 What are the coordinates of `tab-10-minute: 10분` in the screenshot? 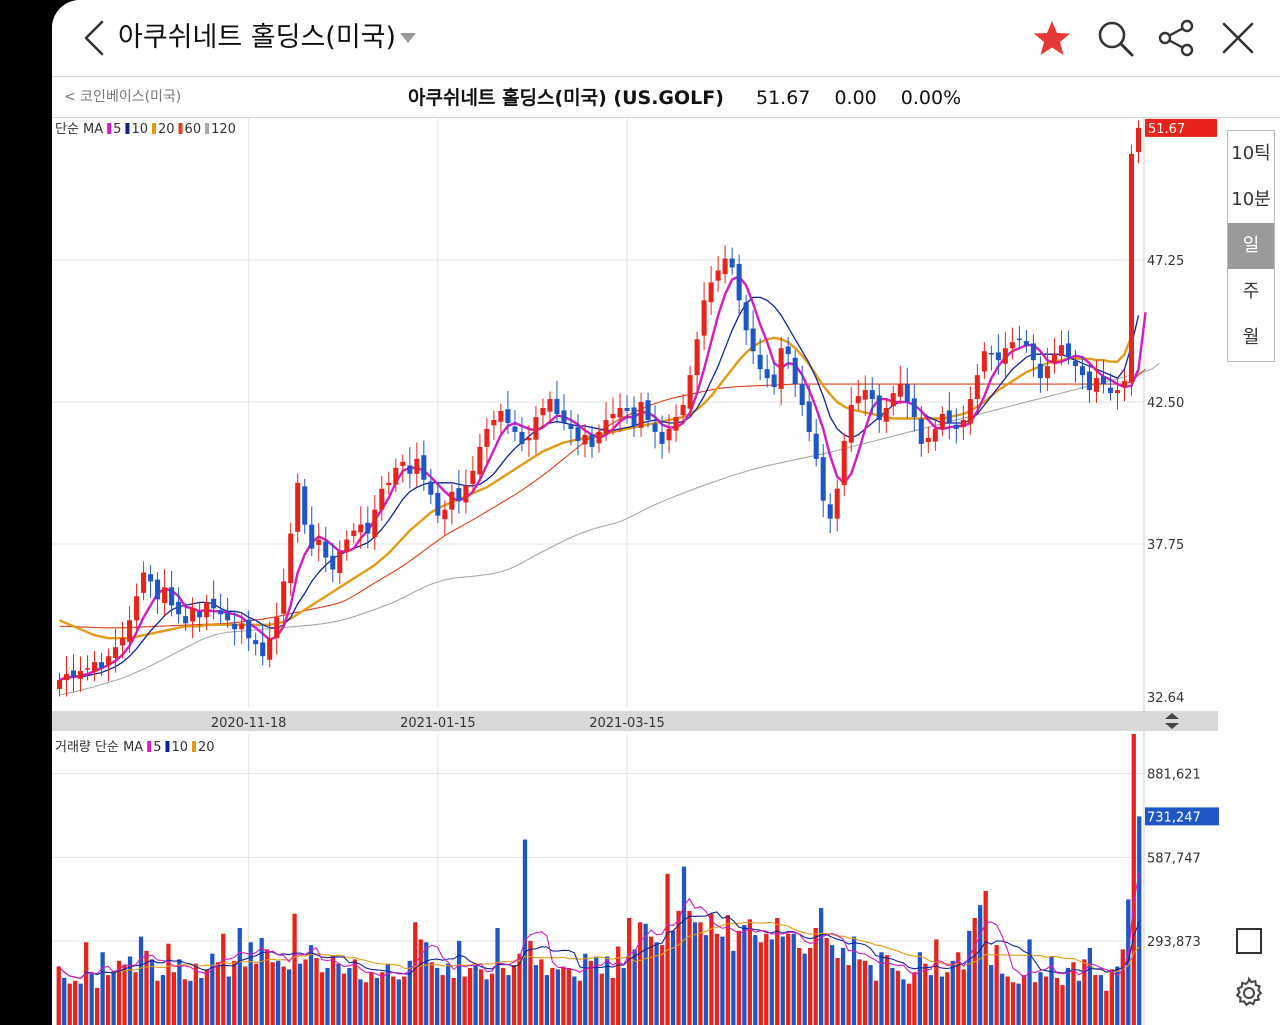 It's located at (1251, 199).